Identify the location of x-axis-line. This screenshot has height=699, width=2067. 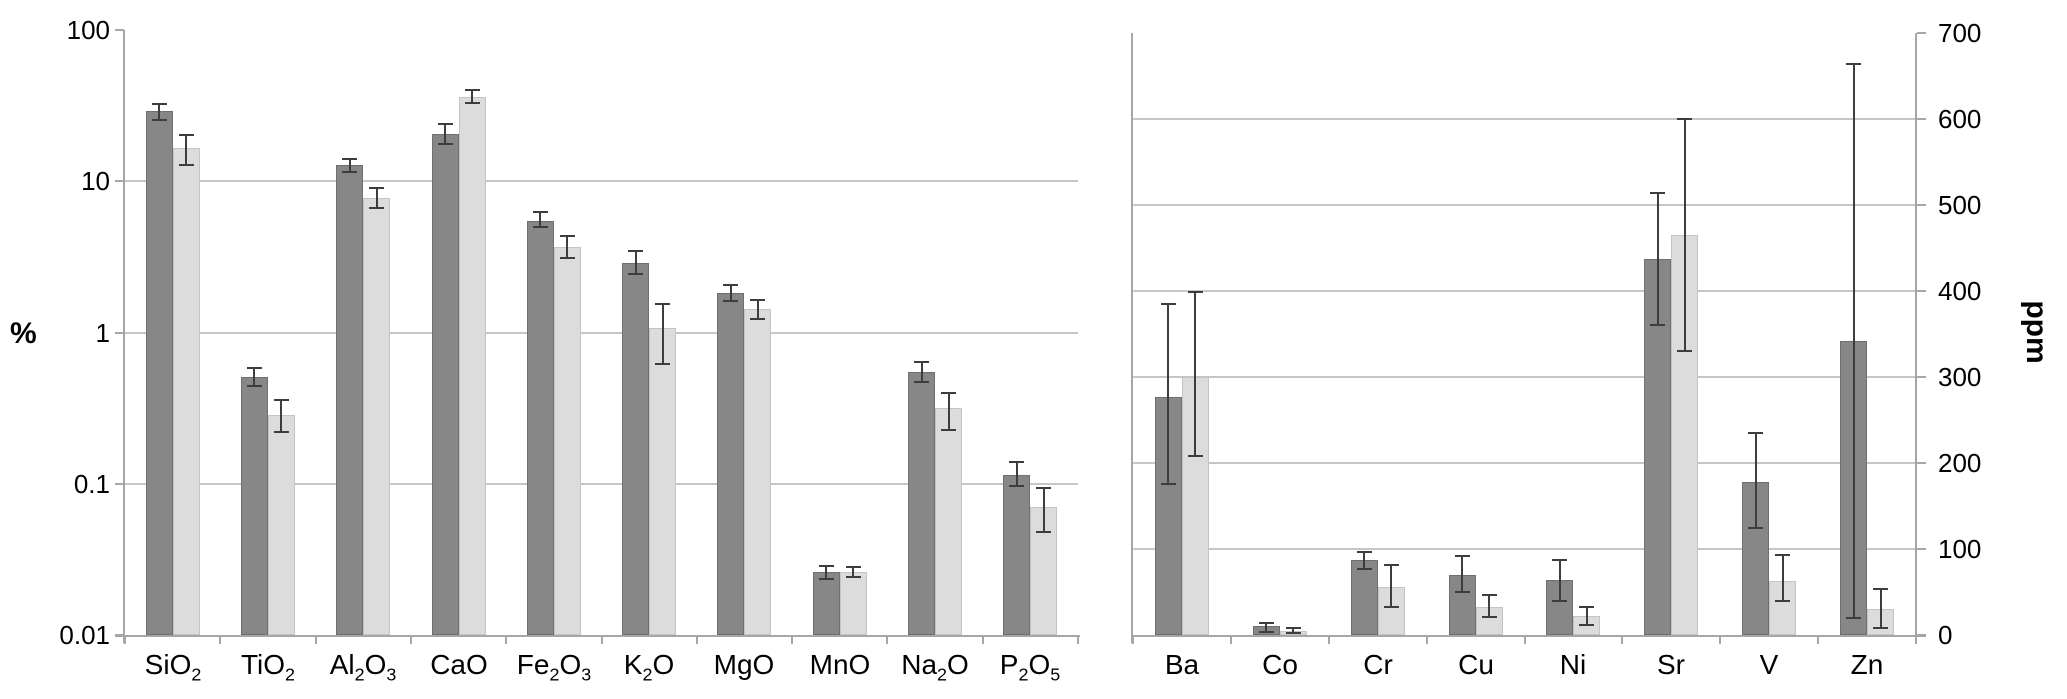
(1528, 636).